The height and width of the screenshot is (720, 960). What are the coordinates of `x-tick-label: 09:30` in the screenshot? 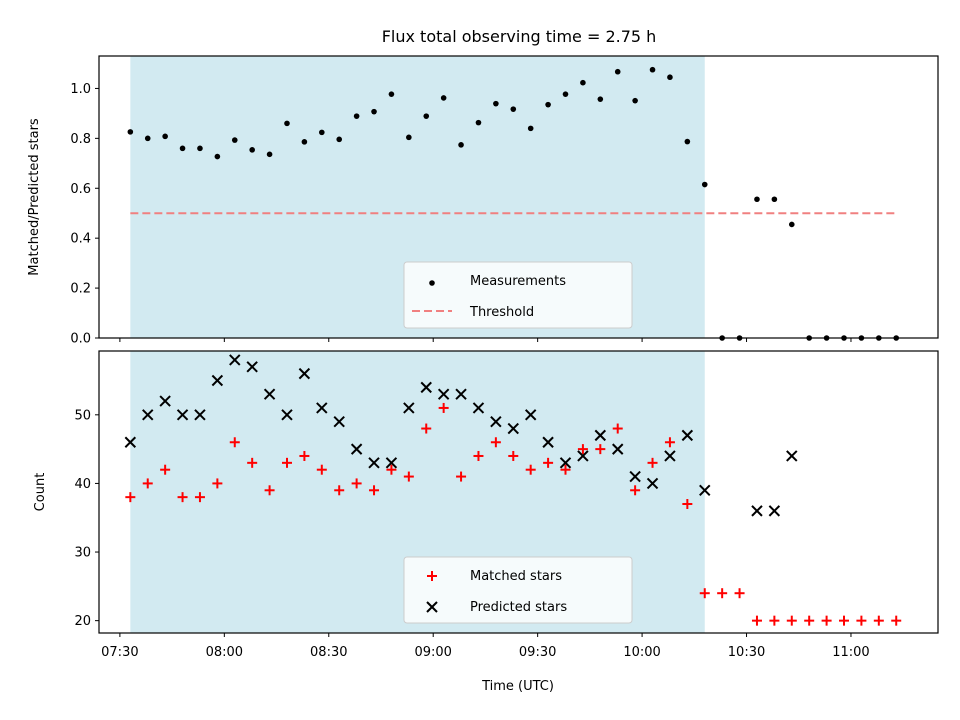 It's located at (537, 652).